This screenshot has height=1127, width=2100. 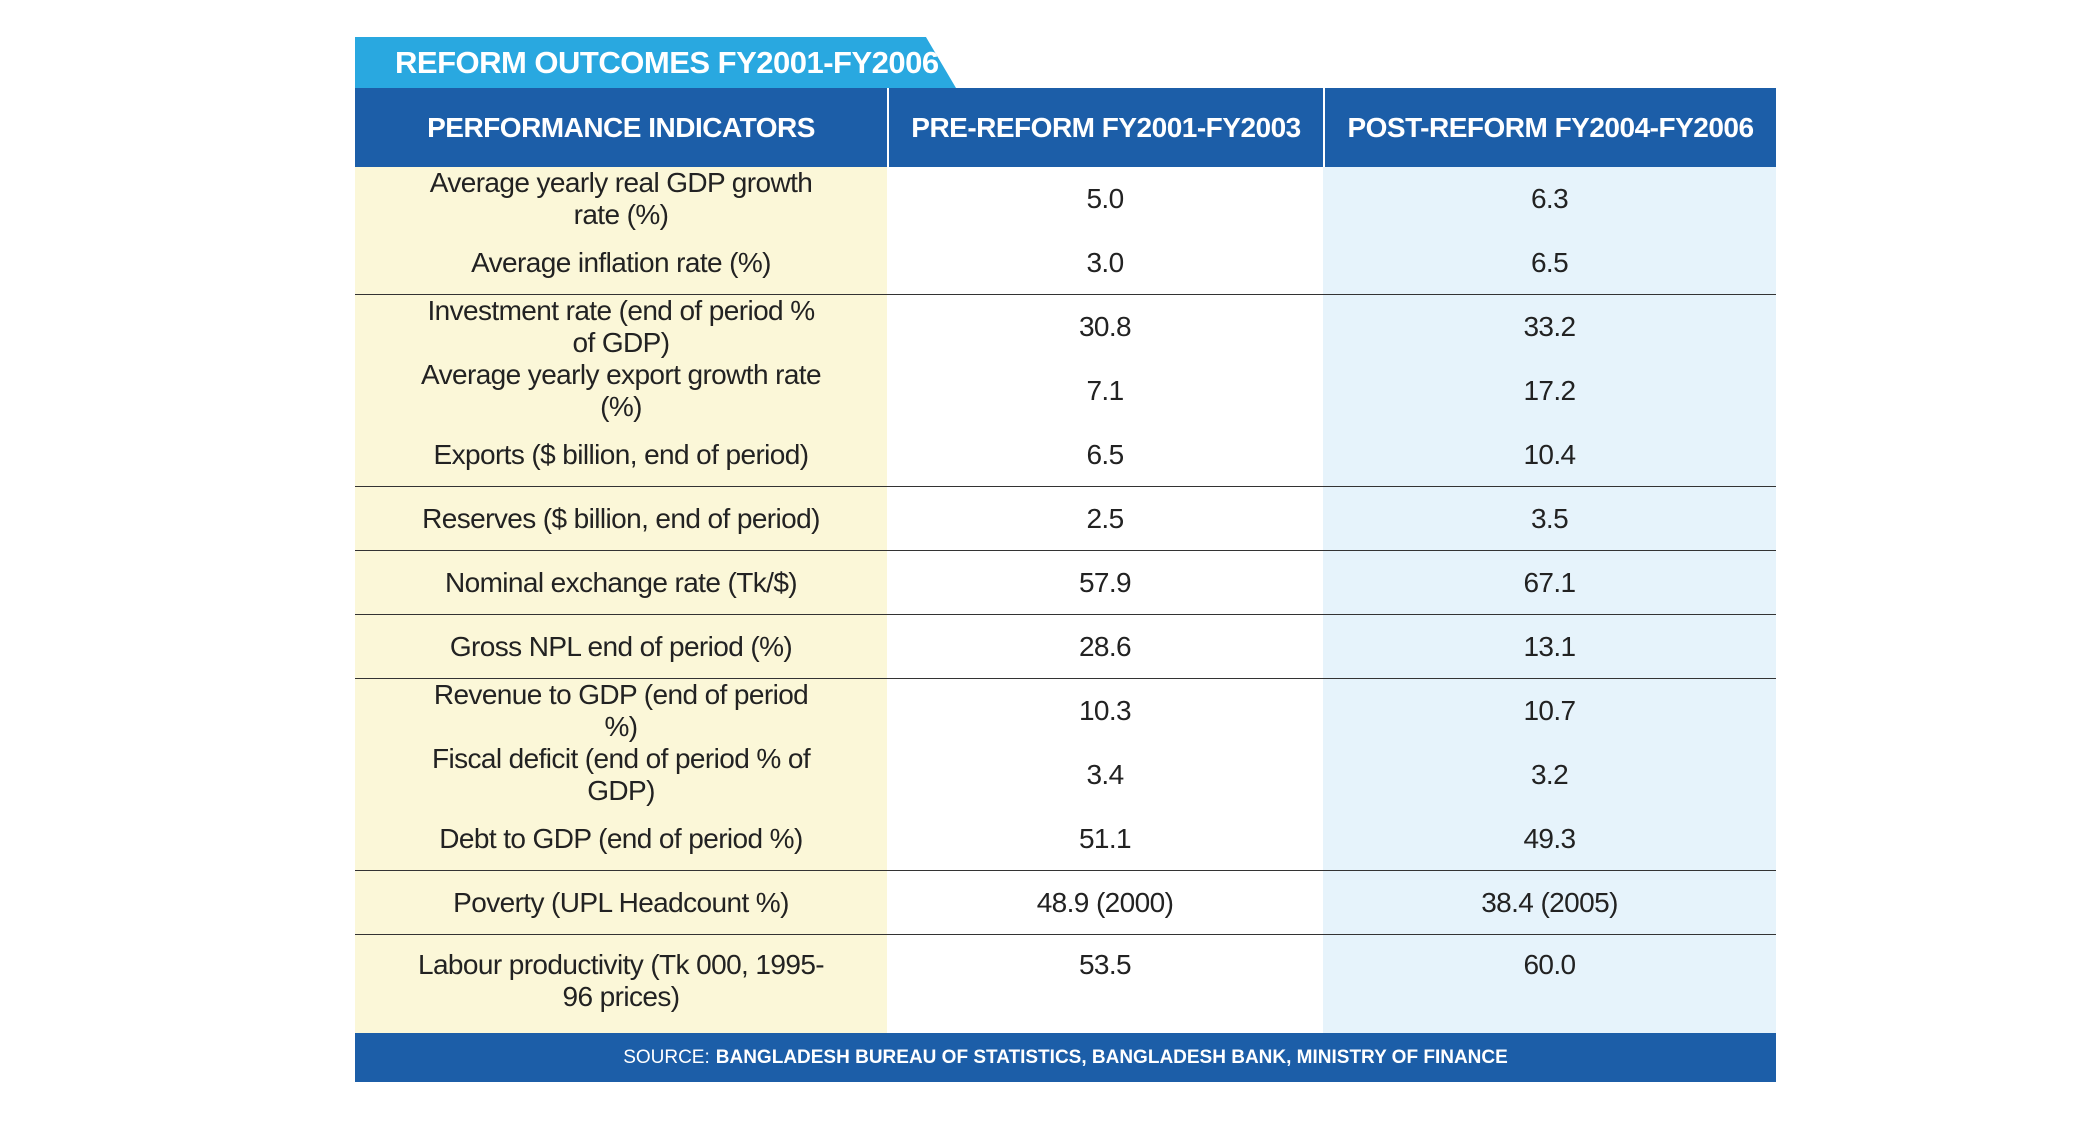 What do you see at coordinates (621, 711) in the screenshot?
I see `indicator-cell: Revenue to GDP (end of period %)` at bounding box center [621, 711].